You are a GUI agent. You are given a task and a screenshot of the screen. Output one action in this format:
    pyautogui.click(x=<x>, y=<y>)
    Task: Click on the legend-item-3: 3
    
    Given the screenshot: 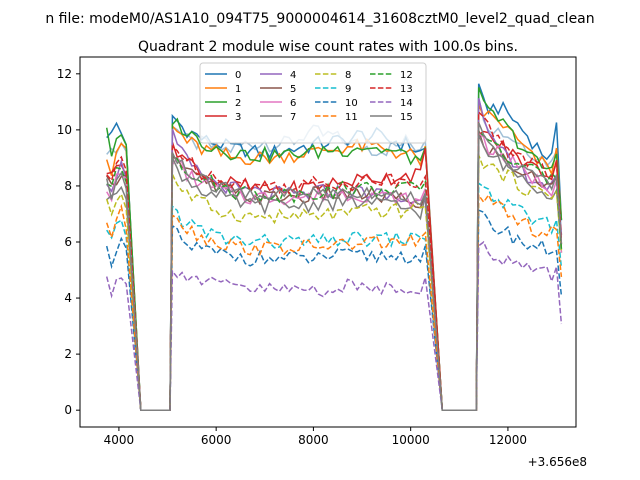 What is the action you would take?
    pyautogui.click(x=223, y=117)
    